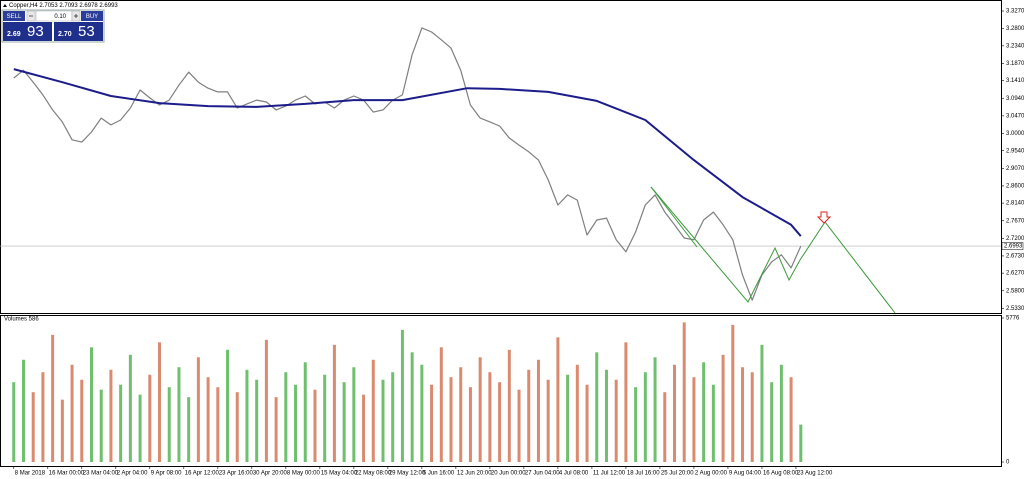  What do you see at coordinates (166, 474) in the screenshot?
I see `x-tick-label: 9 Apr 08:00` at bounding box center [166, 474].